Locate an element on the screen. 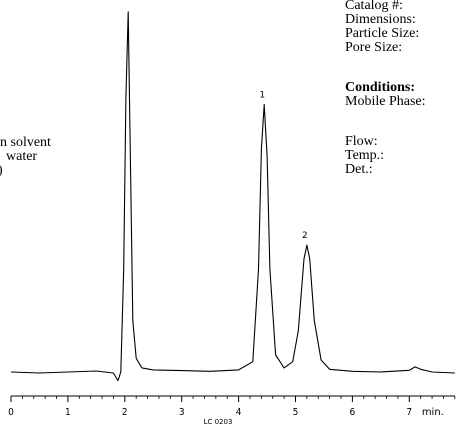  conditions-heading: Conditions: is located at coordinates (380, 87).